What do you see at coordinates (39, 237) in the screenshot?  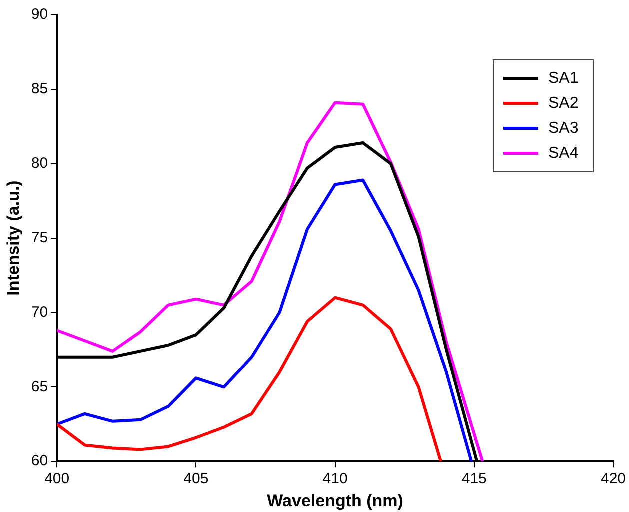 I see `y-tick-label: 75` at bounding box center [39, 237].